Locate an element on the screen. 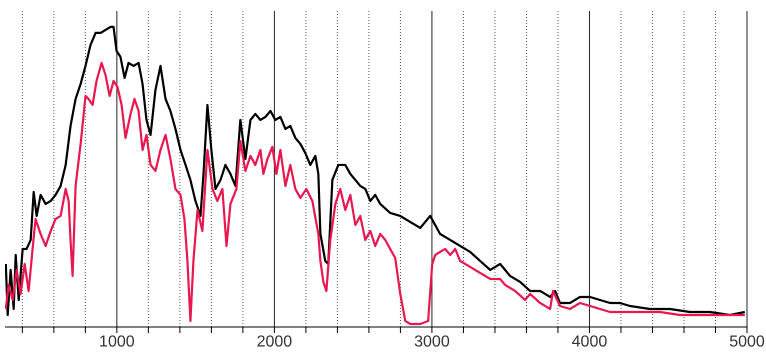 Image resolution: width=766 pixels, height=355 pixels. x-tick-label: 4000 is located at coordinates (590, 341).